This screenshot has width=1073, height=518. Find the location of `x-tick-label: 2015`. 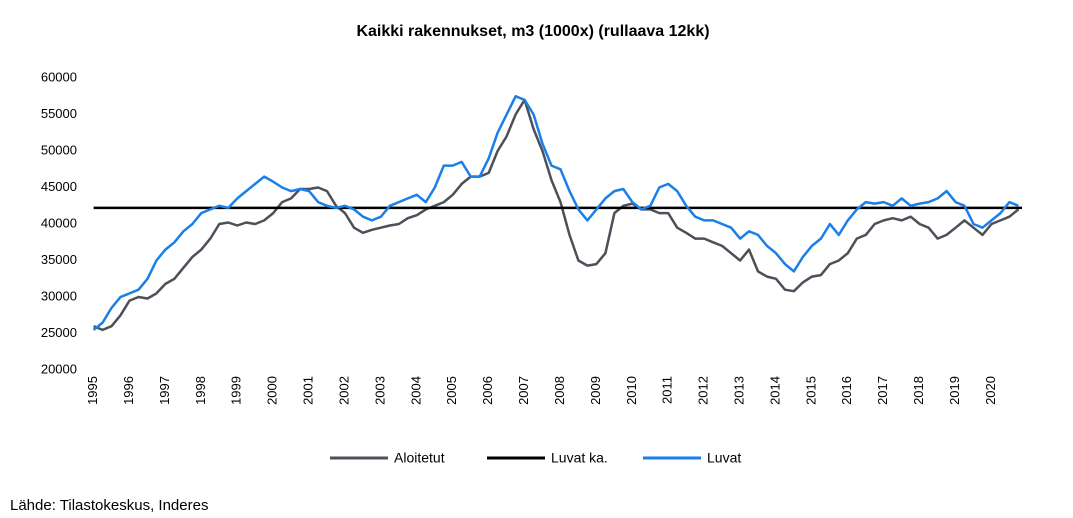

x-tick-label: 2015 is located at coordinates (810, 390).